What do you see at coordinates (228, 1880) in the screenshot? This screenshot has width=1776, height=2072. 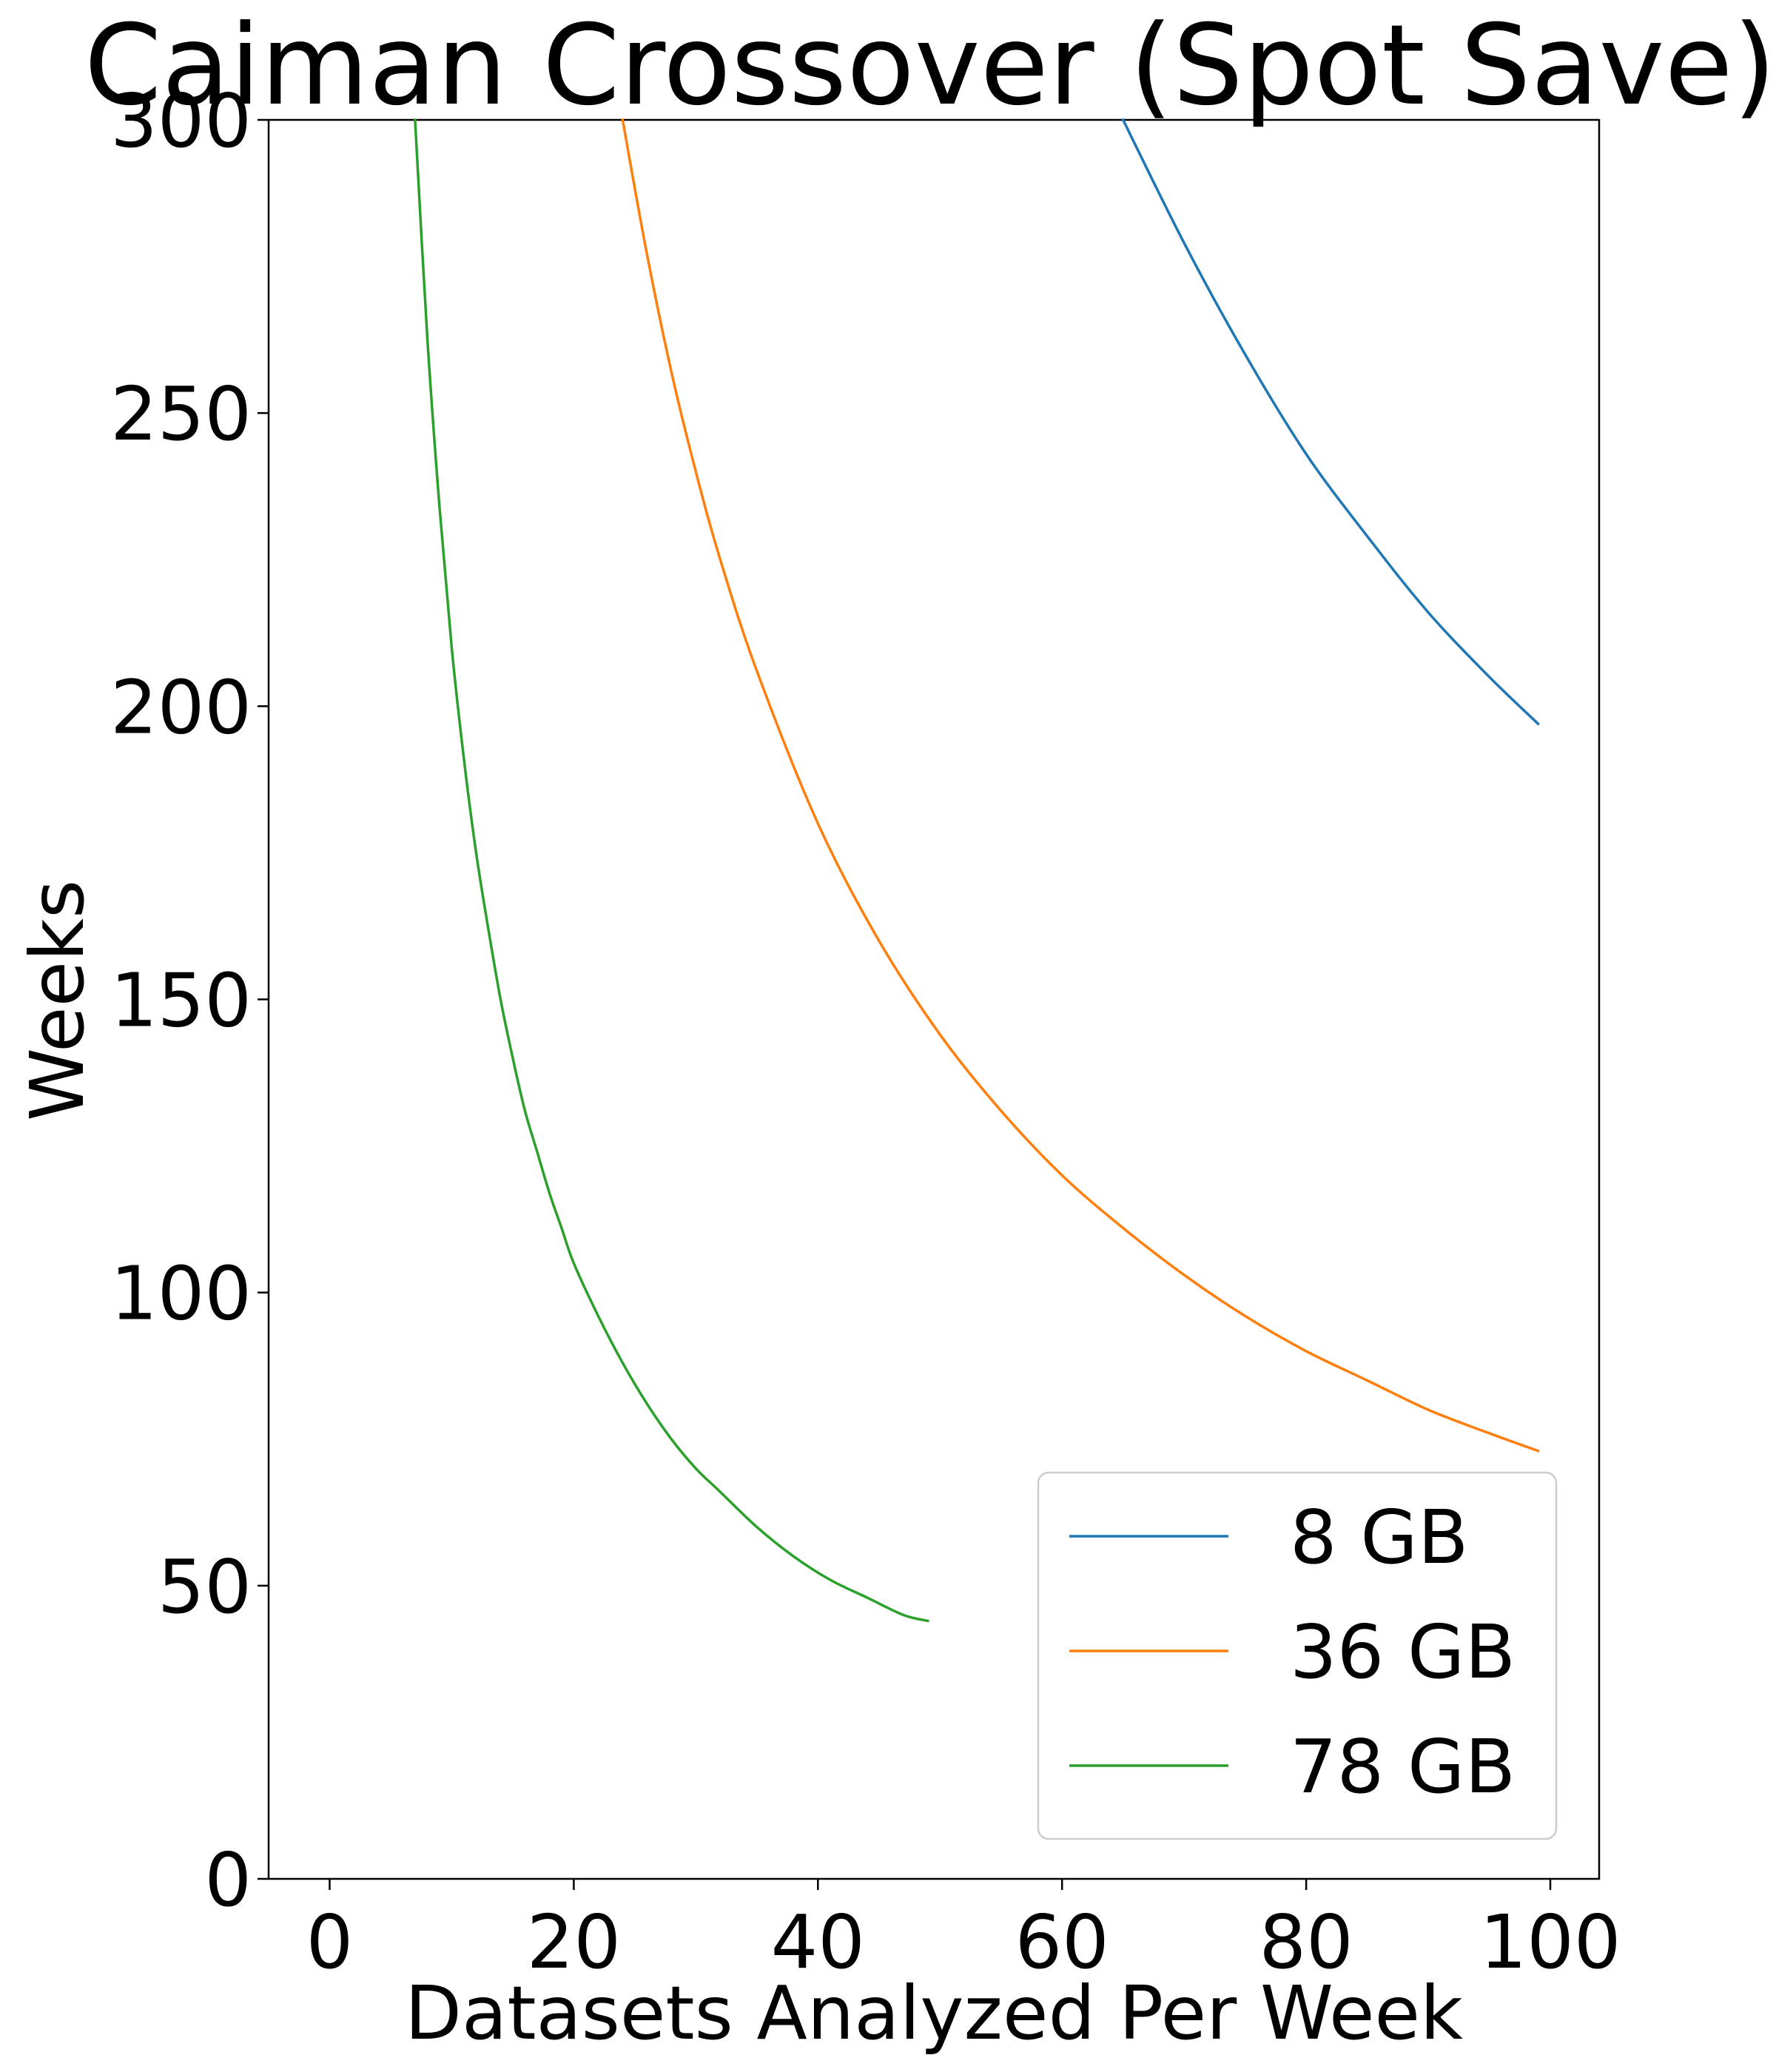 I see `y-tick-label: 0` at bounding box center [228, 1880].